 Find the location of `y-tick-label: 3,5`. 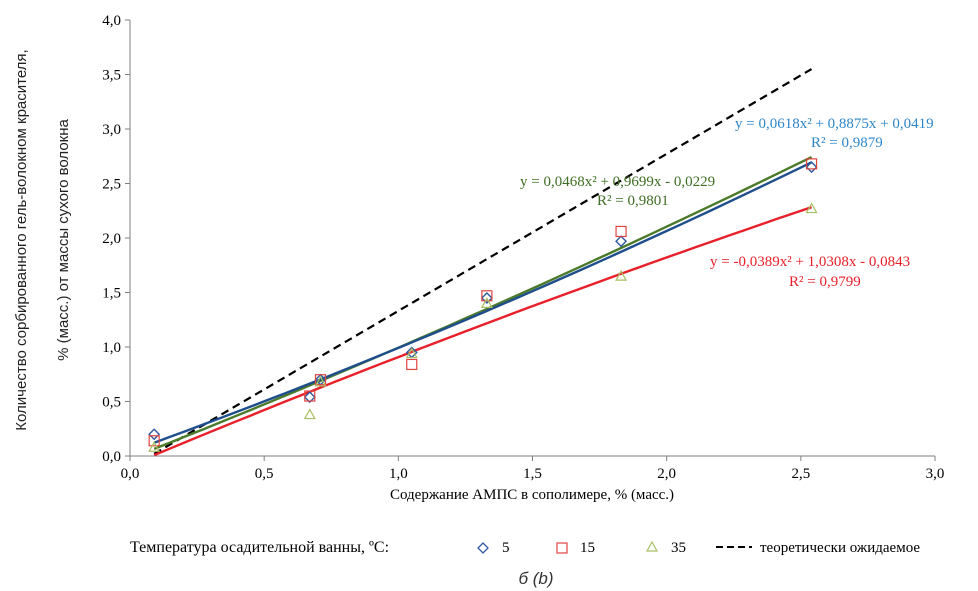

y-tick-label: 3,5 is located at coordinates (111, 76).